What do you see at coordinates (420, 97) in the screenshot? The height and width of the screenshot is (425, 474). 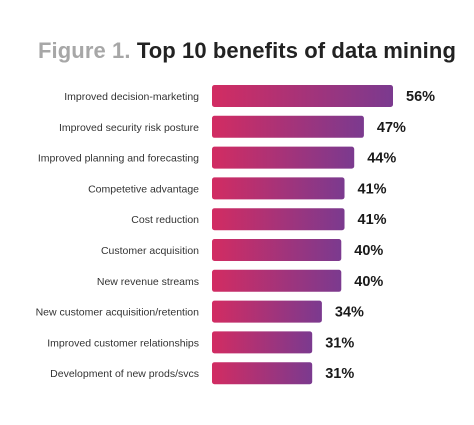 I see `value-label: 56%` at bounding box center [420, 97].